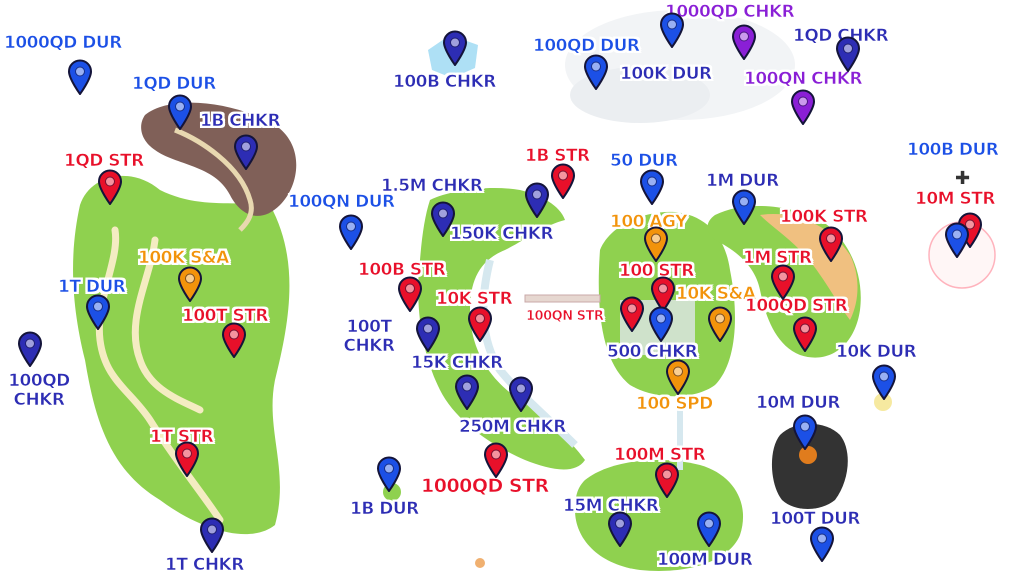 Image resolution: width=1024 pixels, height=585 pixels. What do you see at coordinates (184, 258) in the screenshot?
I see `label-100k-sa: 100K S&A` at bounding box center [184, 258].